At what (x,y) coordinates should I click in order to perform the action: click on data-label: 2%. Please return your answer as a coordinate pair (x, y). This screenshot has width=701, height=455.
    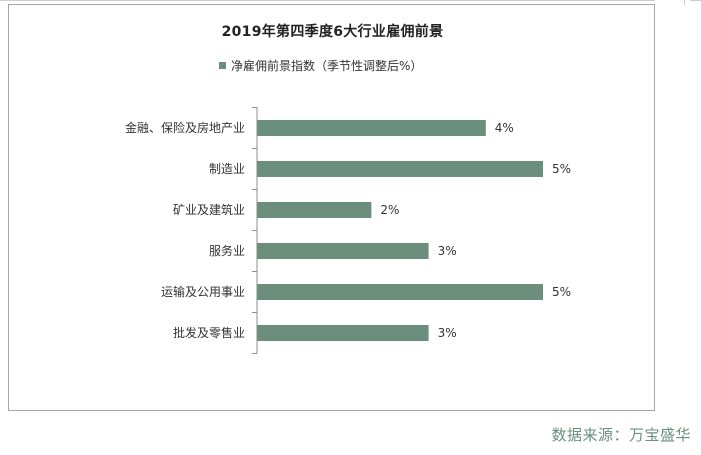
    Looking at the image, I should click on (389, 210).